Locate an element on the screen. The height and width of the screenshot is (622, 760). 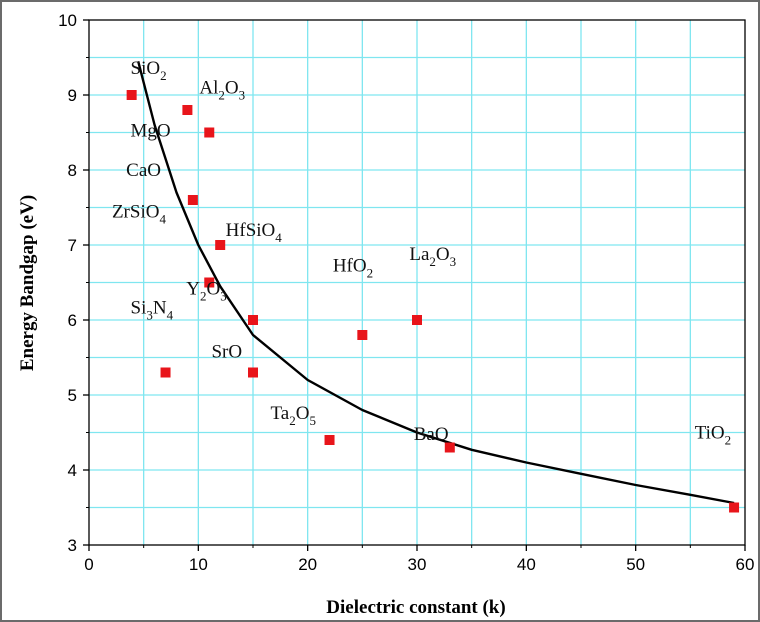
point-annotation: ZrSiO4 is located at coordinates (139, 213).